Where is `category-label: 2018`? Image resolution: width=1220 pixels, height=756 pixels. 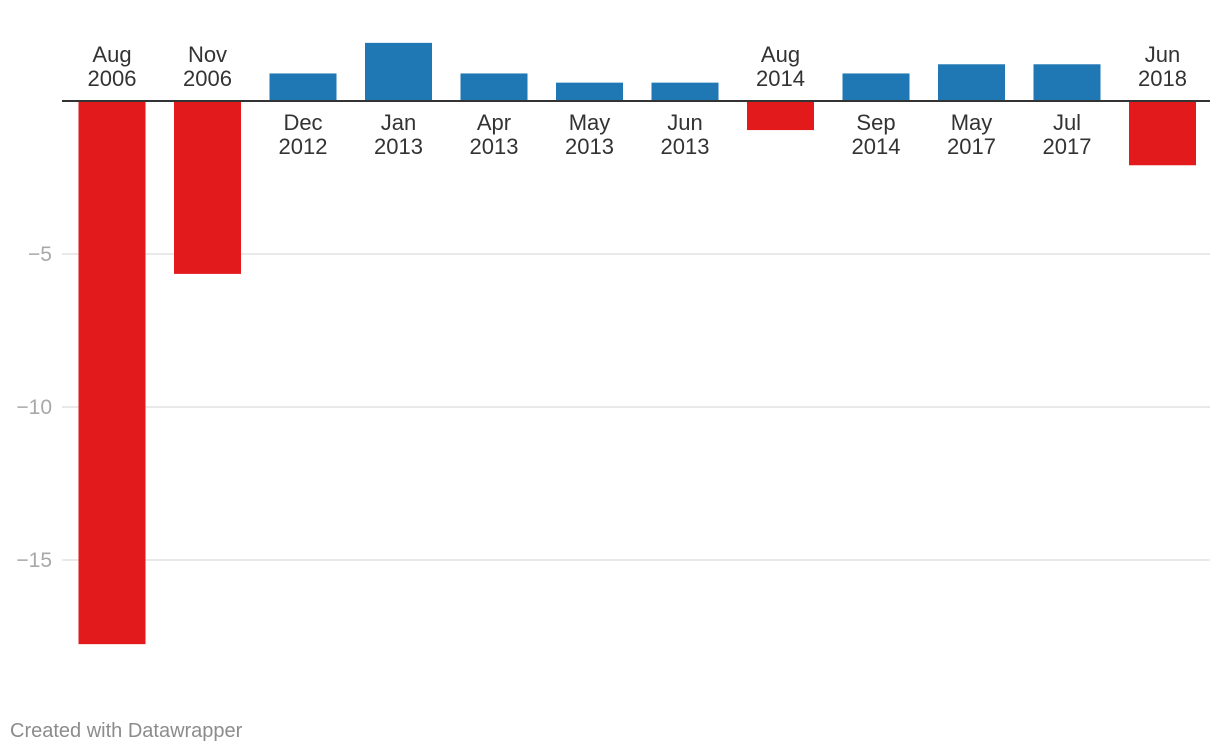
category-label: 2018 is located at coordinates (1162, 78).